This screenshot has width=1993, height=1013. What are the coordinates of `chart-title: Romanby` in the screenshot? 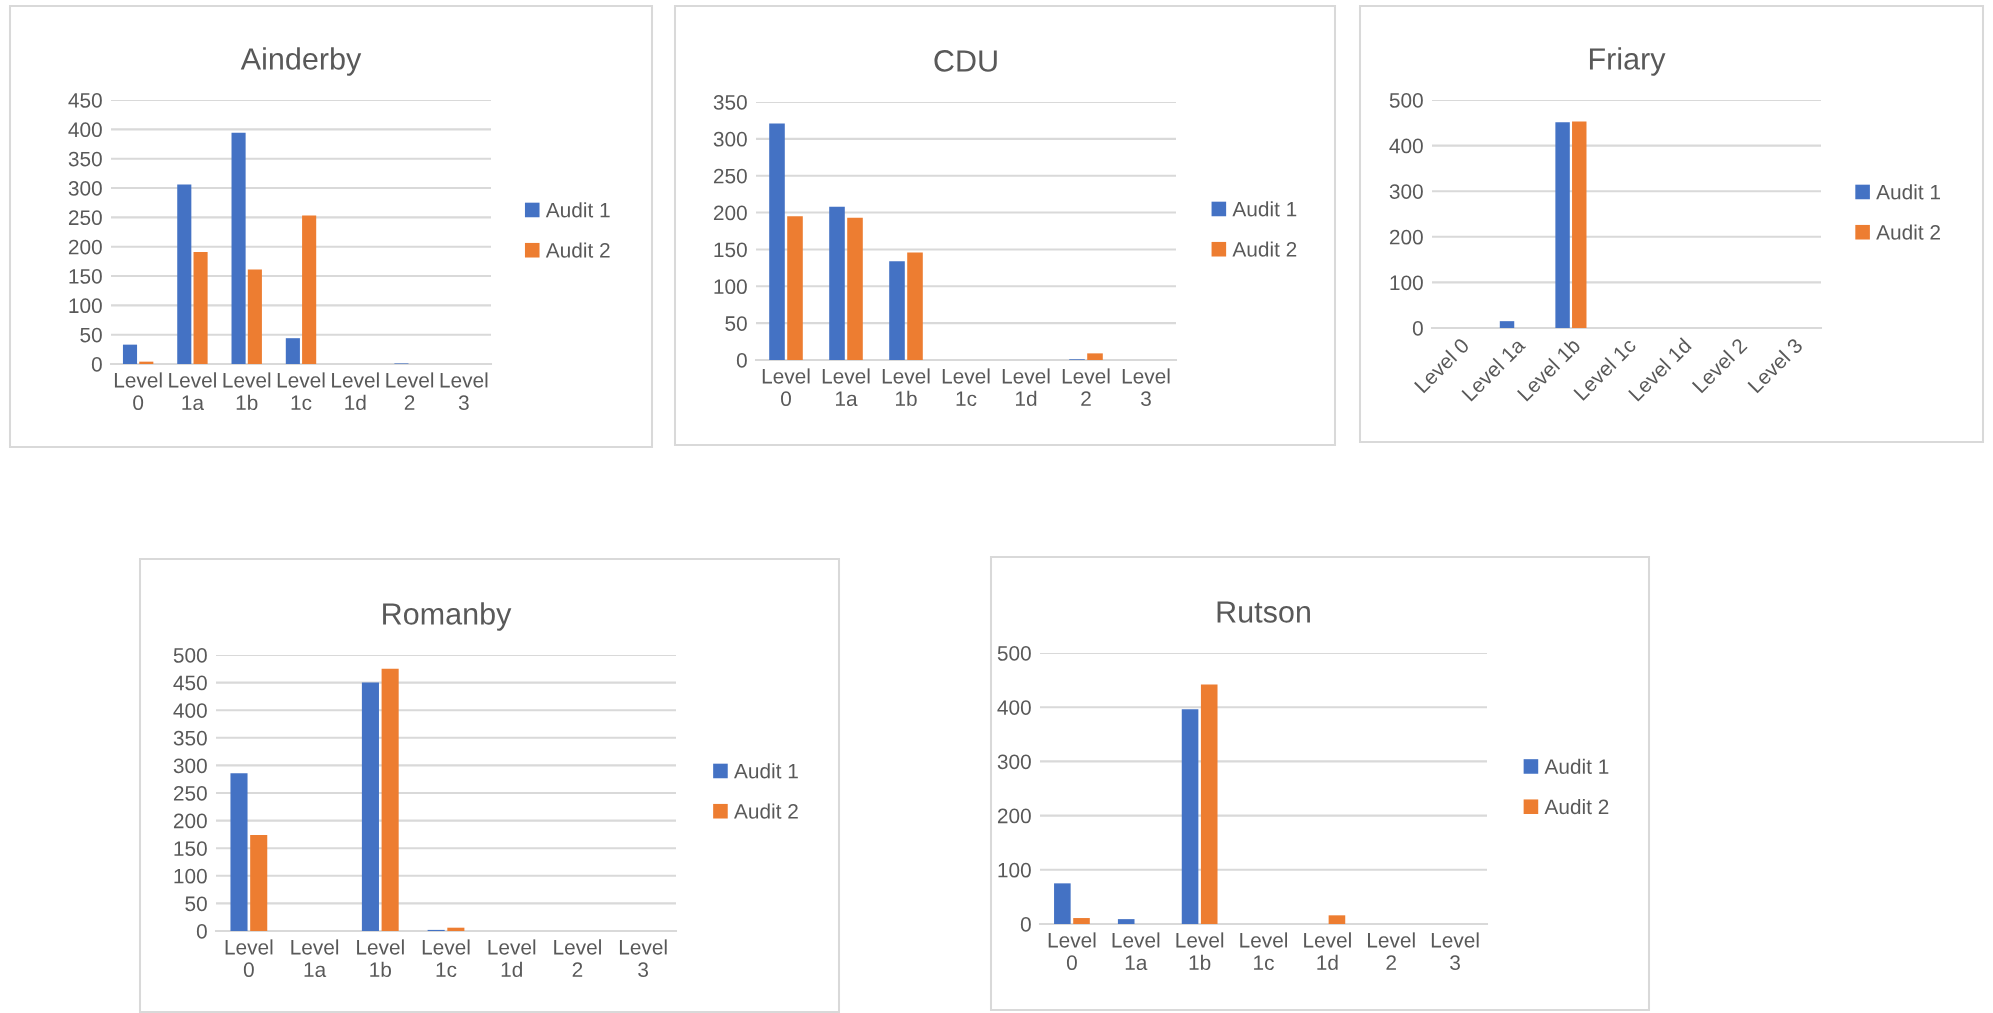 It's located at (447, 616).